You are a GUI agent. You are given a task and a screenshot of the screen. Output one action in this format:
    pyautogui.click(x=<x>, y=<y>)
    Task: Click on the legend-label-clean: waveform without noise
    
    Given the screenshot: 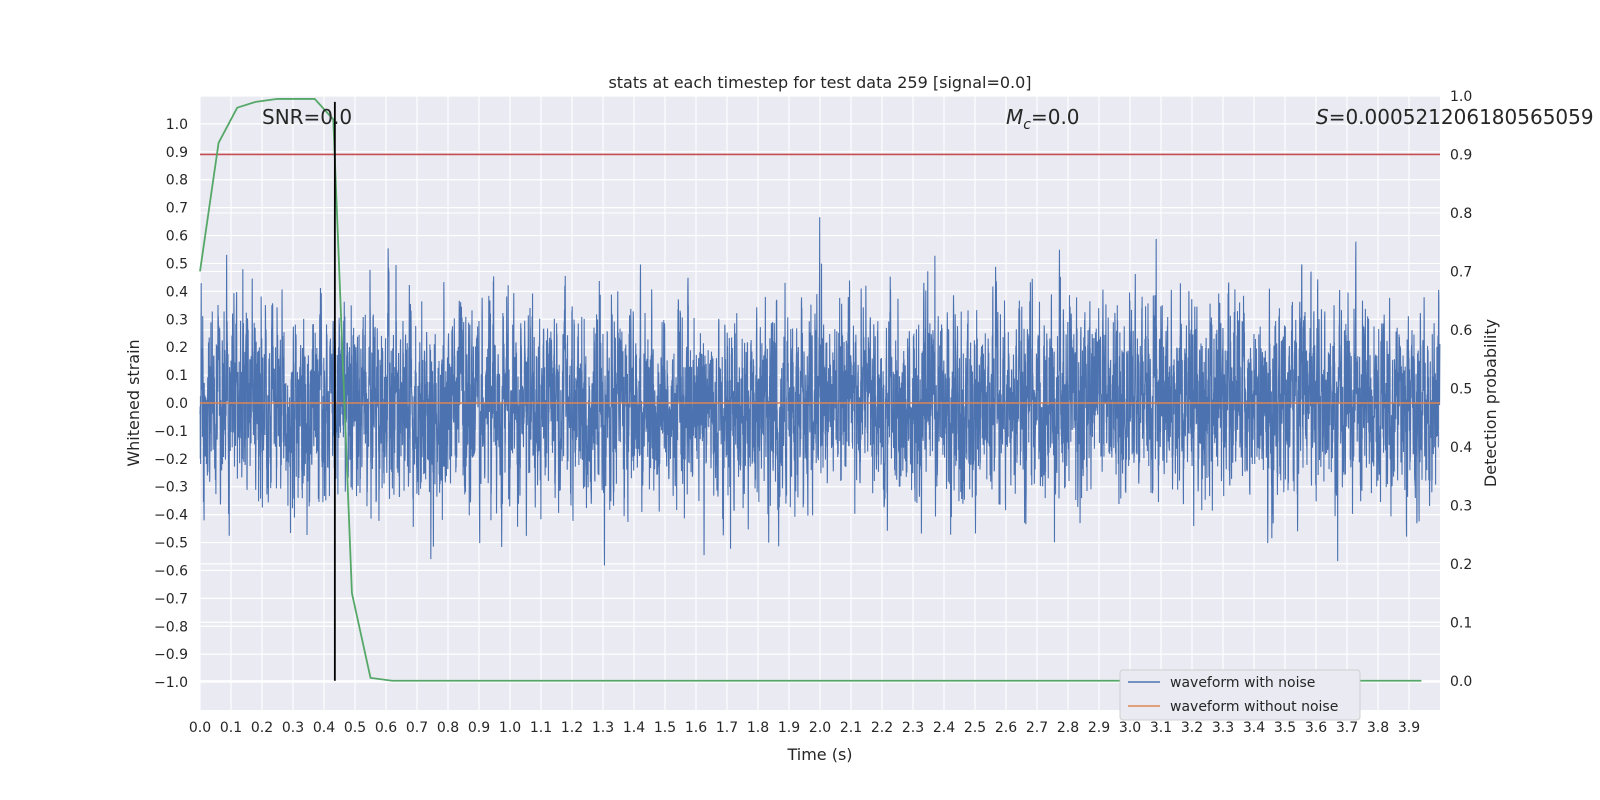 What is the action you would take?
    pyautogui.click(x=1254, y=707)
    